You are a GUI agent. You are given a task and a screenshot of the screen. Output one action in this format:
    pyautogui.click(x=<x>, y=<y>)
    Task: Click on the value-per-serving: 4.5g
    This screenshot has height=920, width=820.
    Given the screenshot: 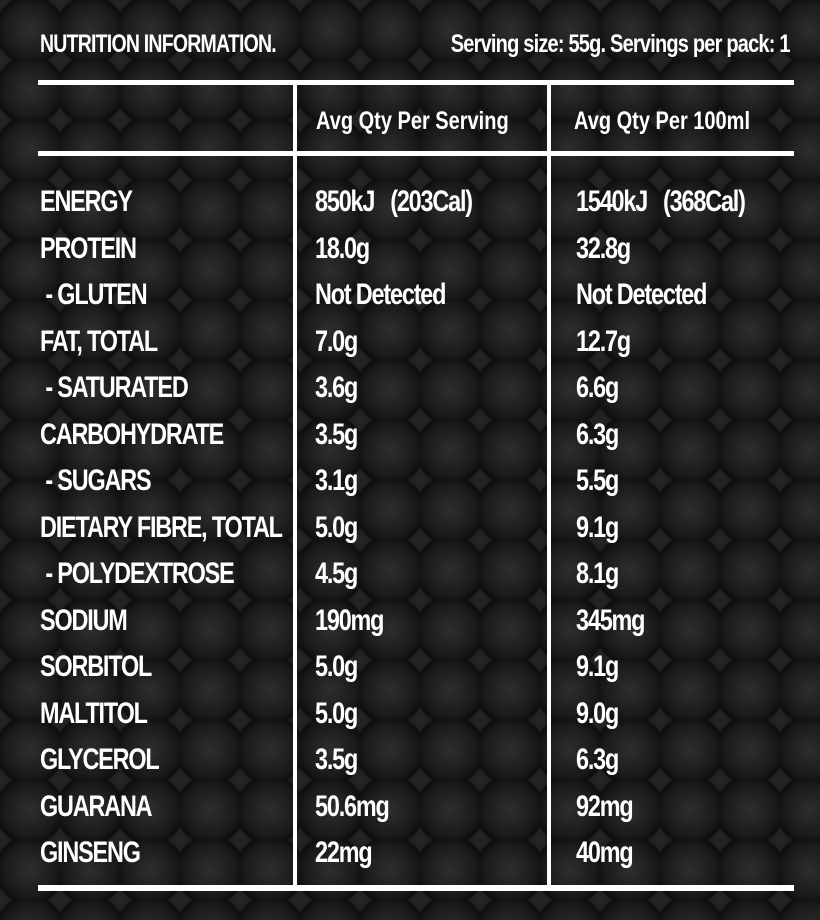 What is the action you would take?
    pyautogui.click(x=336, y=573)
    